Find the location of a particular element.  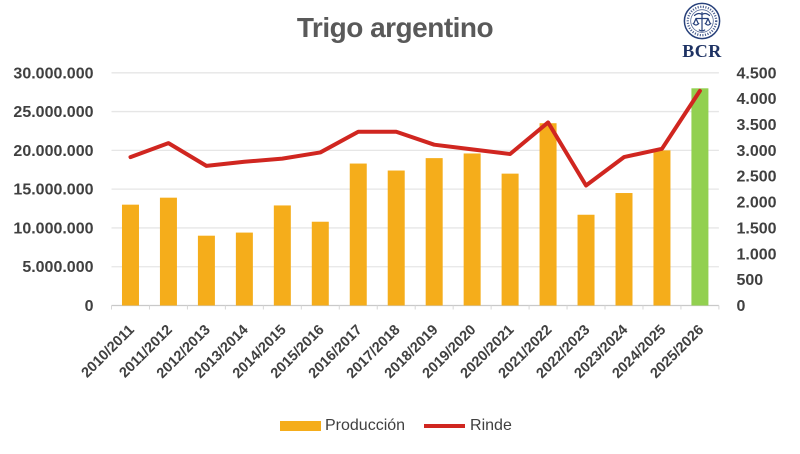

right-axis-label: 1.000 is located at coordinates (757, 254).